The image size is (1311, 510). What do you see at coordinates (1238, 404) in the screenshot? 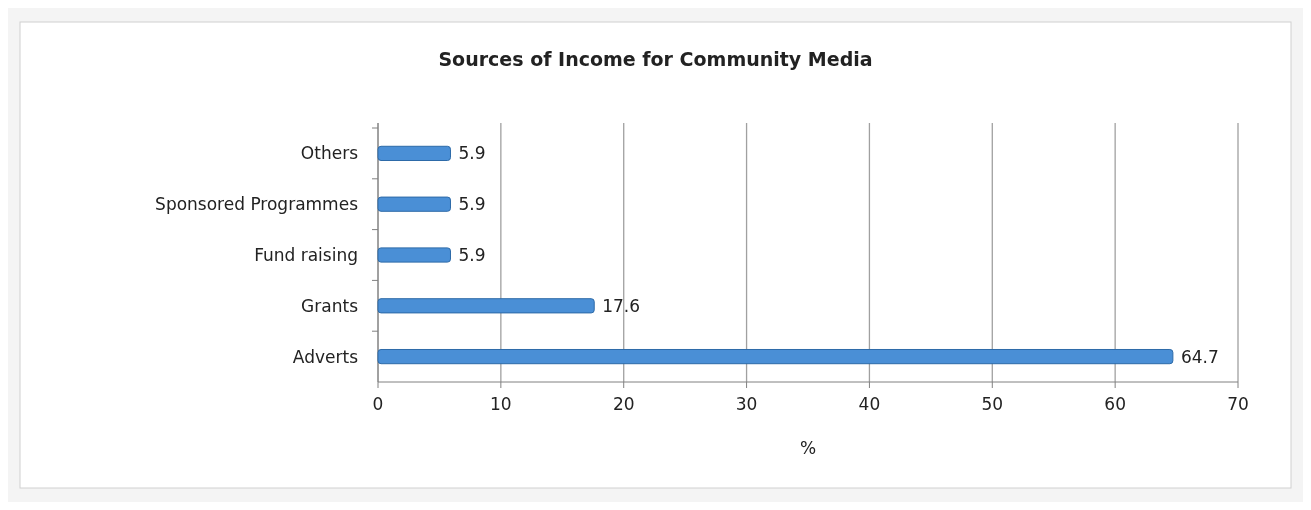
I see `x-tick-label: 70` at bounding box center [1238, 404].